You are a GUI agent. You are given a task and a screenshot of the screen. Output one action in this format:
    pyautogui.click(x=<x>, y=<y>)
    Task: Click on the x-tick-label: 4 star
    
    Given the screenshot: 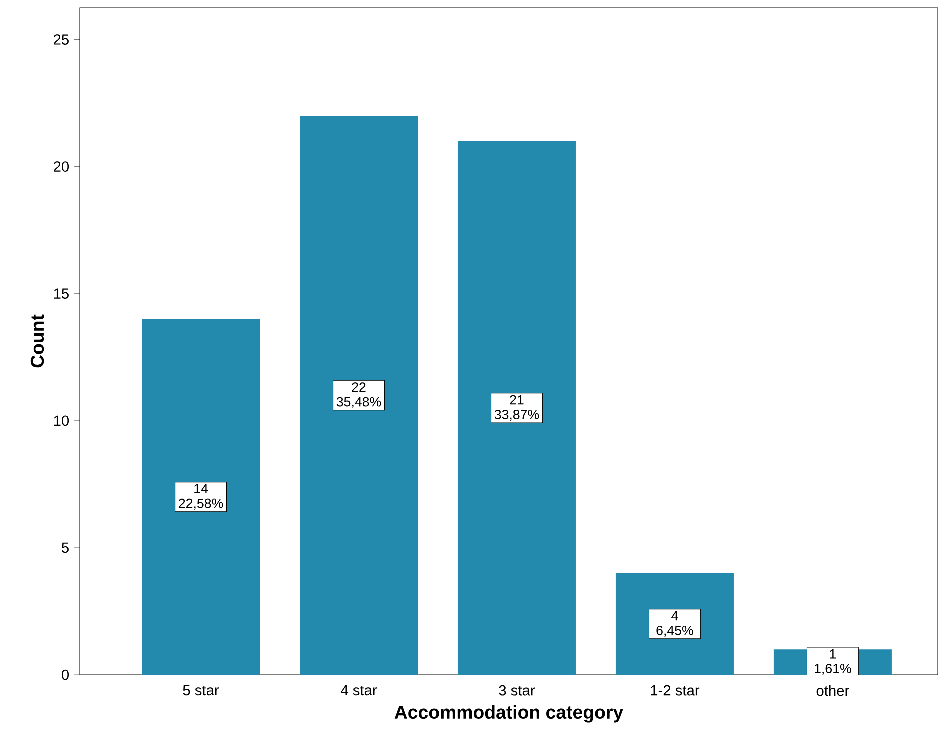 What is the action you would take?
    pyautogui.click(x=359, y=690)
    